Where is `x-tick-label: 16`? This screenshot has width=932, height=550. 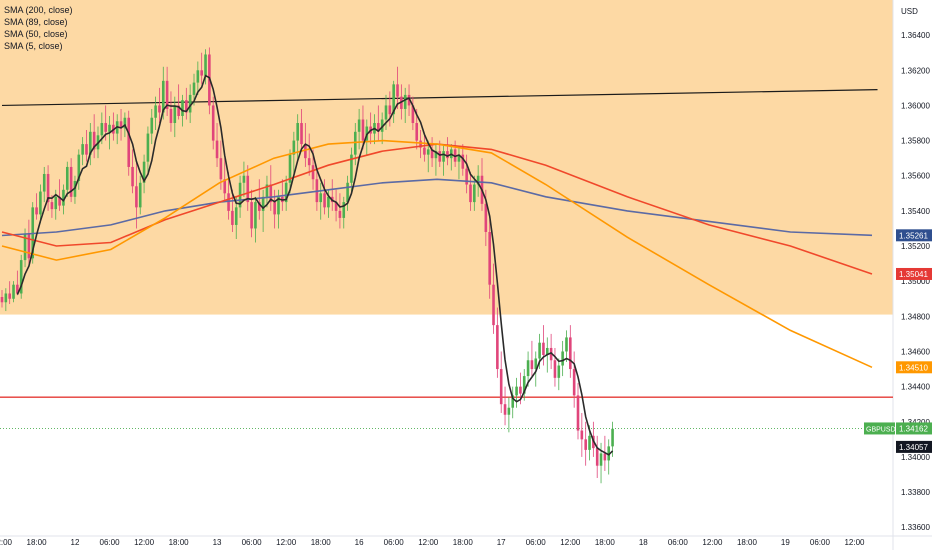
x-tick-label: 16 is located at coordinates (359, 542).